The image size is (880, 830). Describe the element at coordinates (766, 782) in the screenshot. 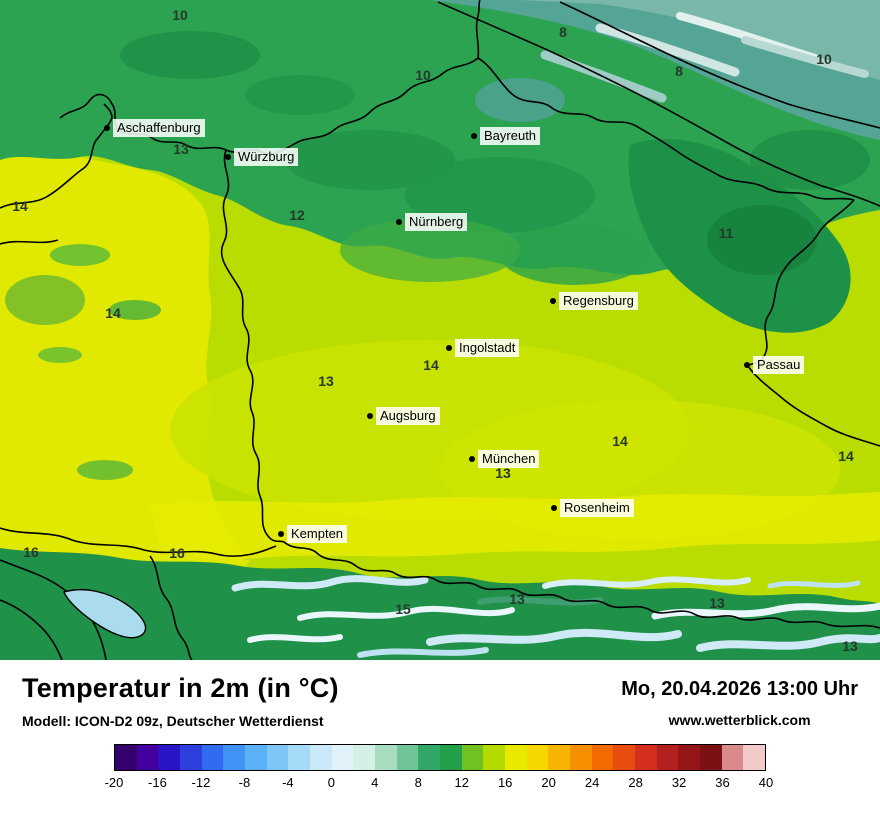

I see `scale-tick-label: 40` at that location.